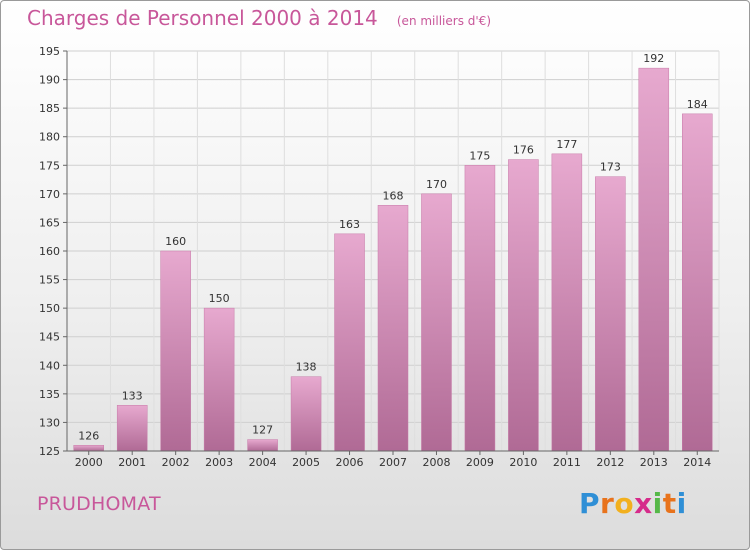 The height and width of the screenshot is (550, 750). Describe the element at coordinates (49, 108) in the screenshot. I see `y-tick-label: 185` at that location.